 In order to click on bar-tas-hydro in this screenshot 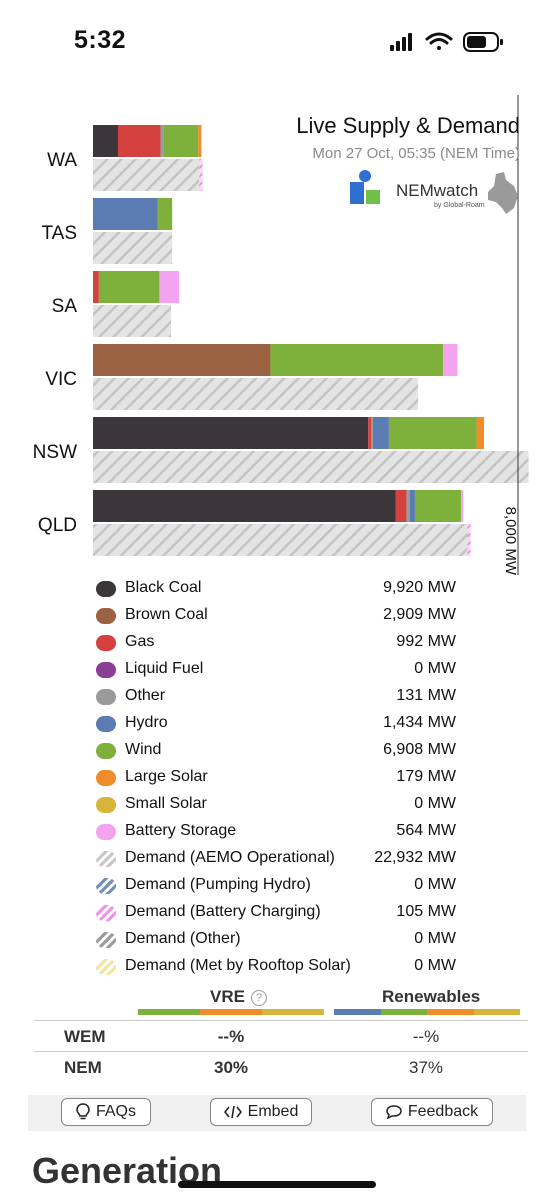, I will do `click(125, 214)`.